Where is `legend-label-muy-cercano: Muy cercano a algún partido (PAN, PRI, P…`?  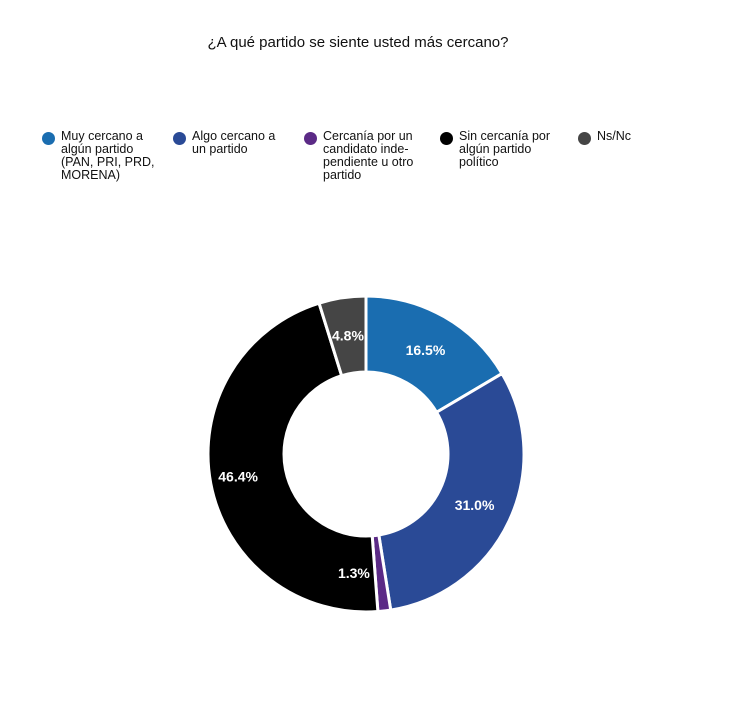 legend-label-muy-cercano: Muy cercano a algún partido (PAN, PRI, P… is located at coordinates (108, 155).